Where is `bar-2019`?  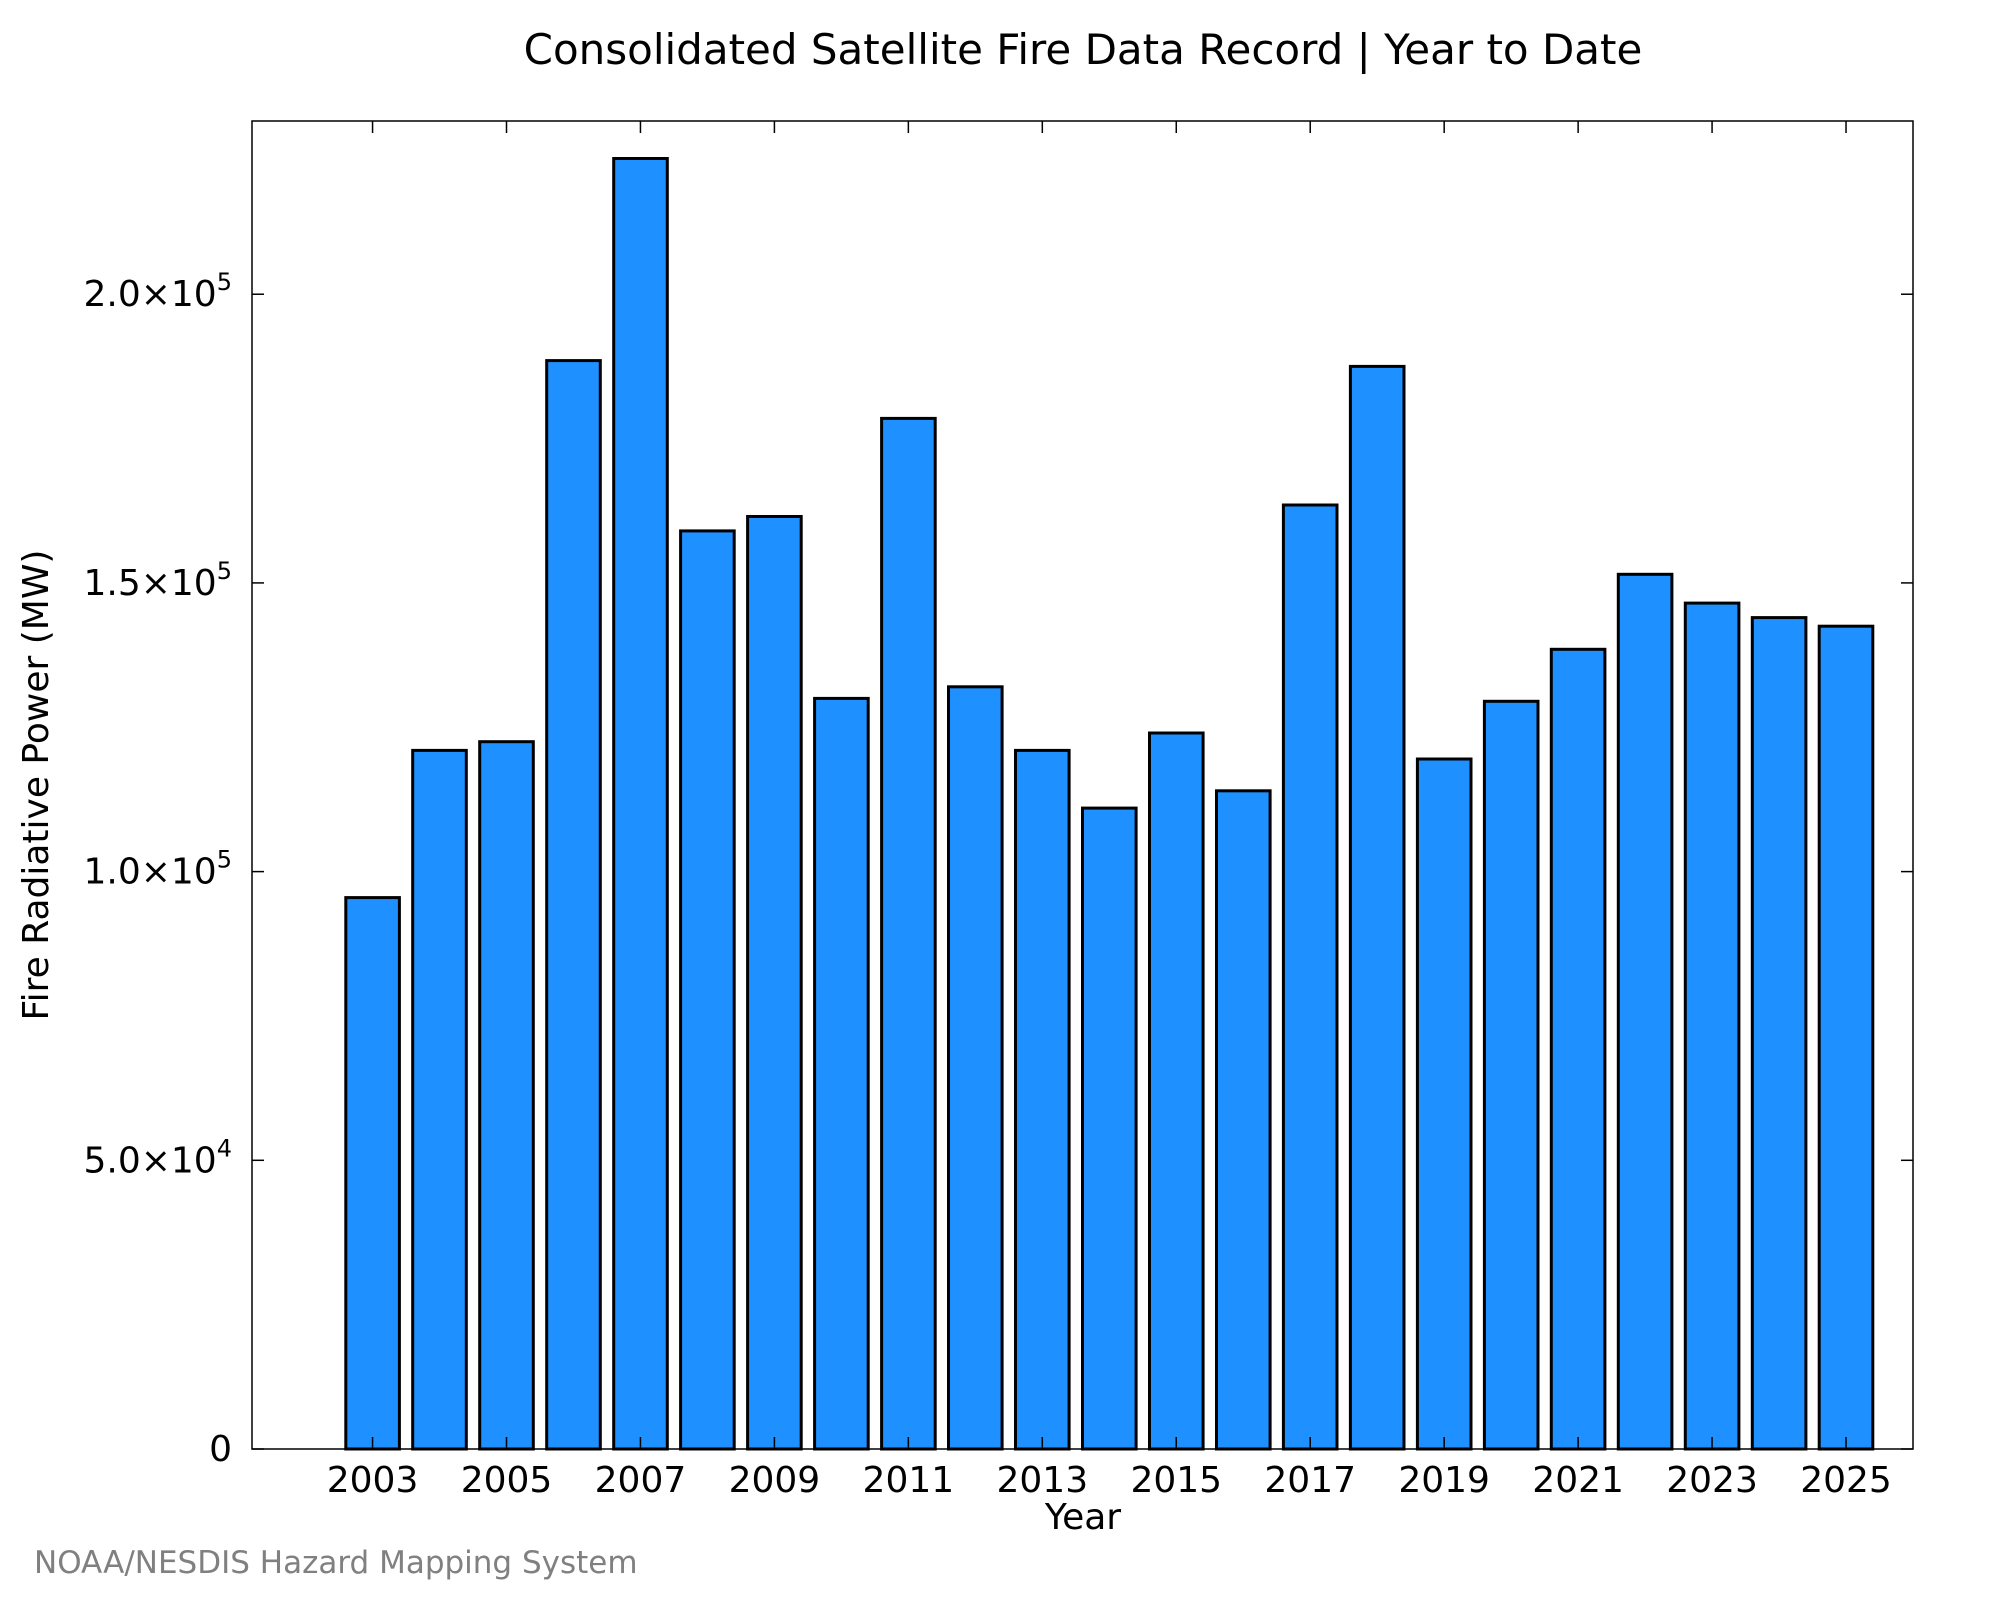
bar-2019 is located at coordinates (1444, 1104).